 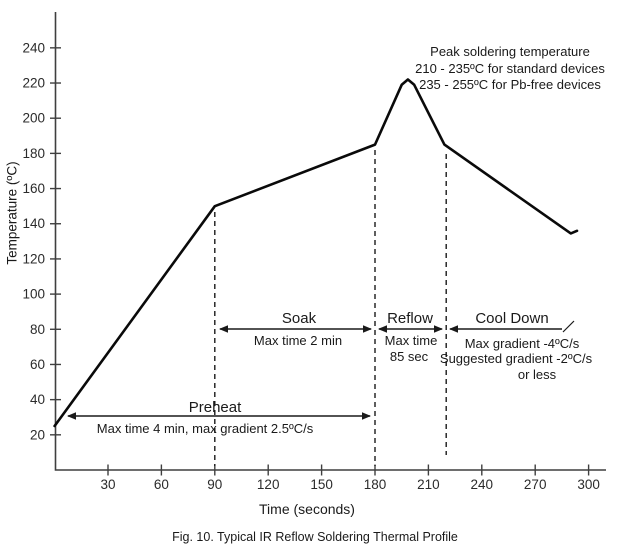 What do you see at coordinates (321, 484) in the screenshot?
I see `x-tick-label: 150` at bounding box center [321, 484].